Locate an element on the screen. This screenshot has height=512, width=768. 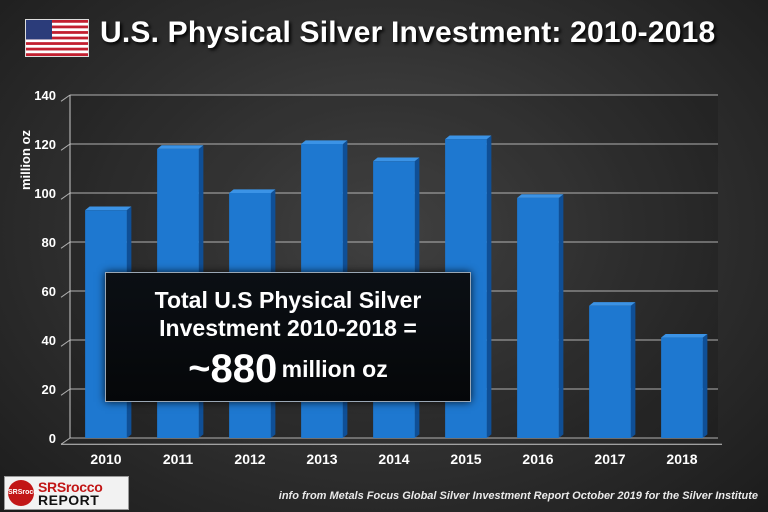
us-flag-icon is located at coordinates (57, 38).